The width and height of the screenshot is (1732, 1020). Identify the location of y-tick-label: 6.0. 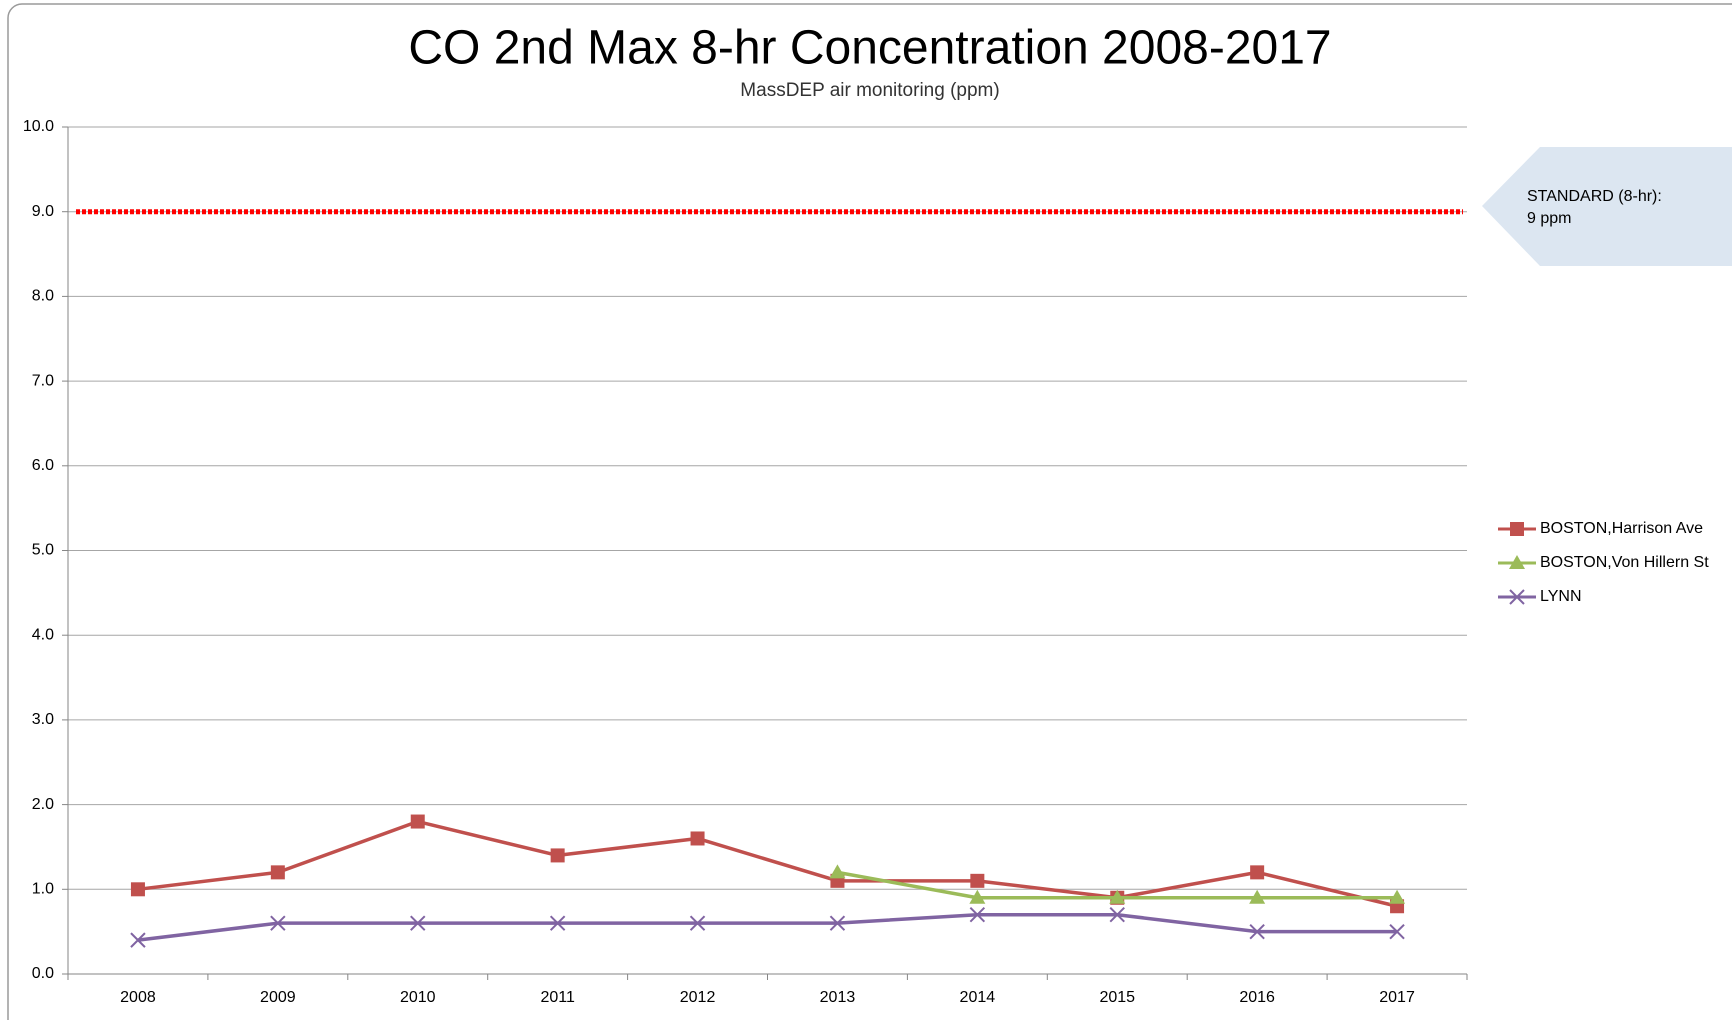
(43, 465).